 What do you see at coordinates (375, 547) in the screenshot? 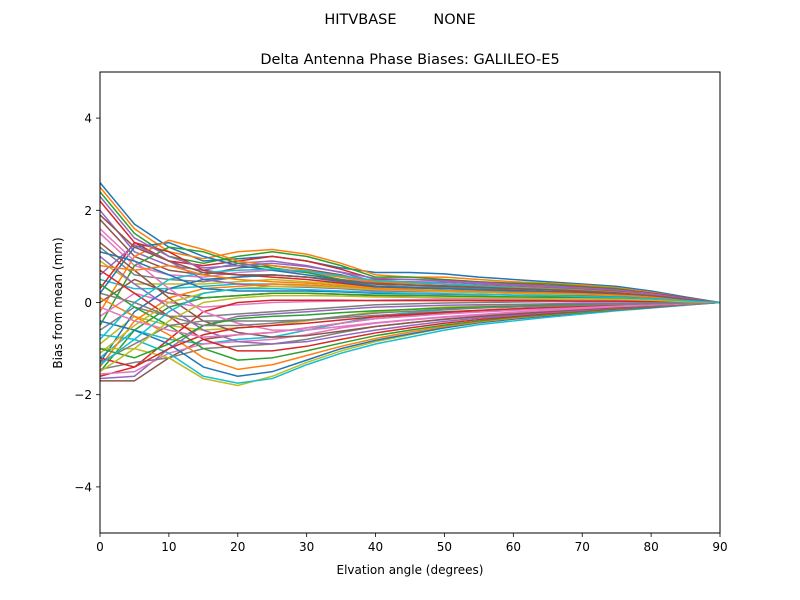
I see `x-tick-label: 40` at bounding box center [375, 547].